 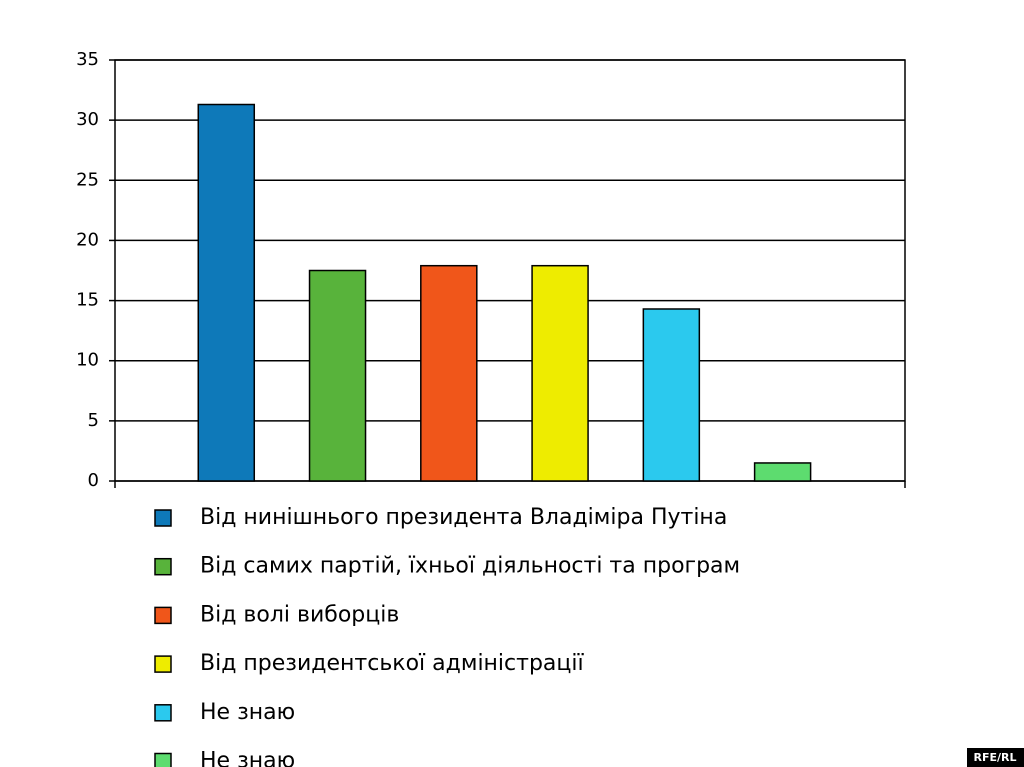 I want to click on legend-label: Від президентської адміністрації, so click(x=392, y=663).